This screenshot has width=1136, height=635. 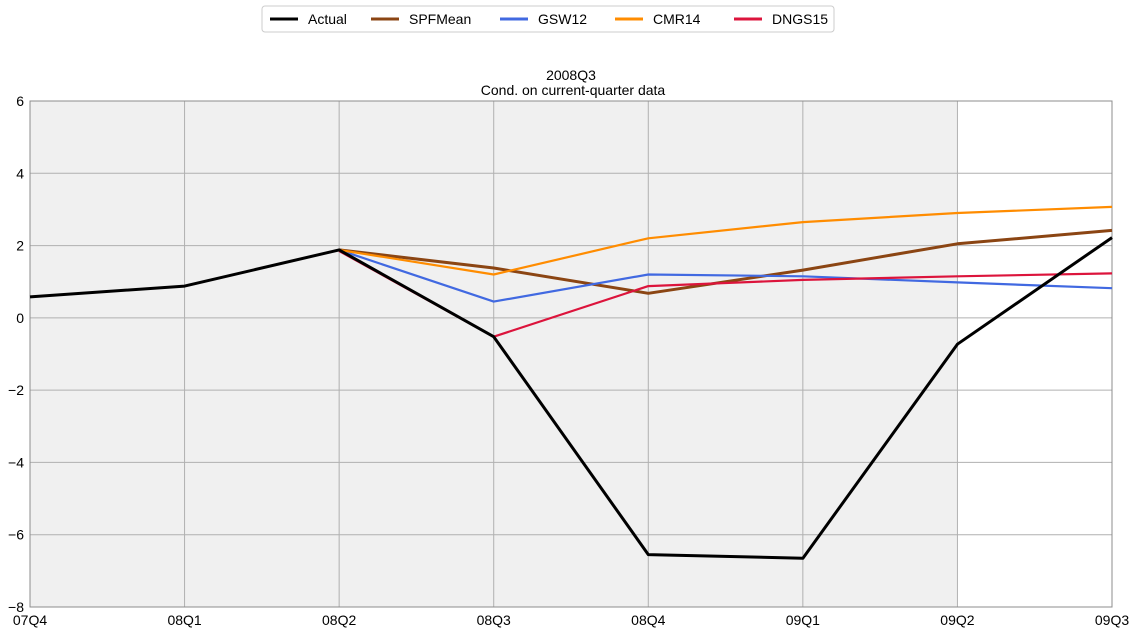 I want to click on series-line-spfmean, so click(x=725, y=261).